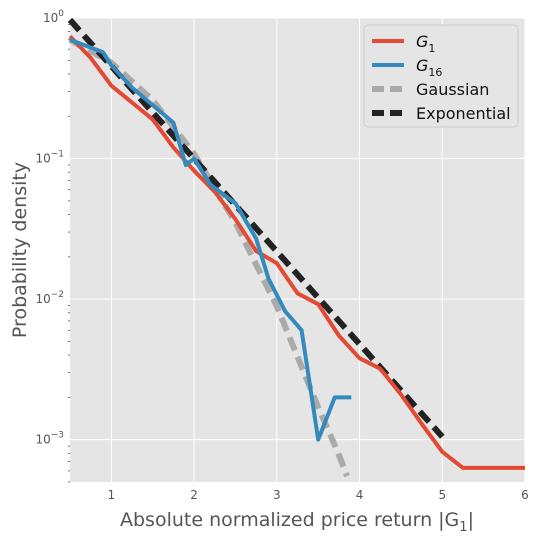 Image resolution: width=540 pixels, height=540 pixels. I want to click on x-tick-label: 6, so click(525, 495).